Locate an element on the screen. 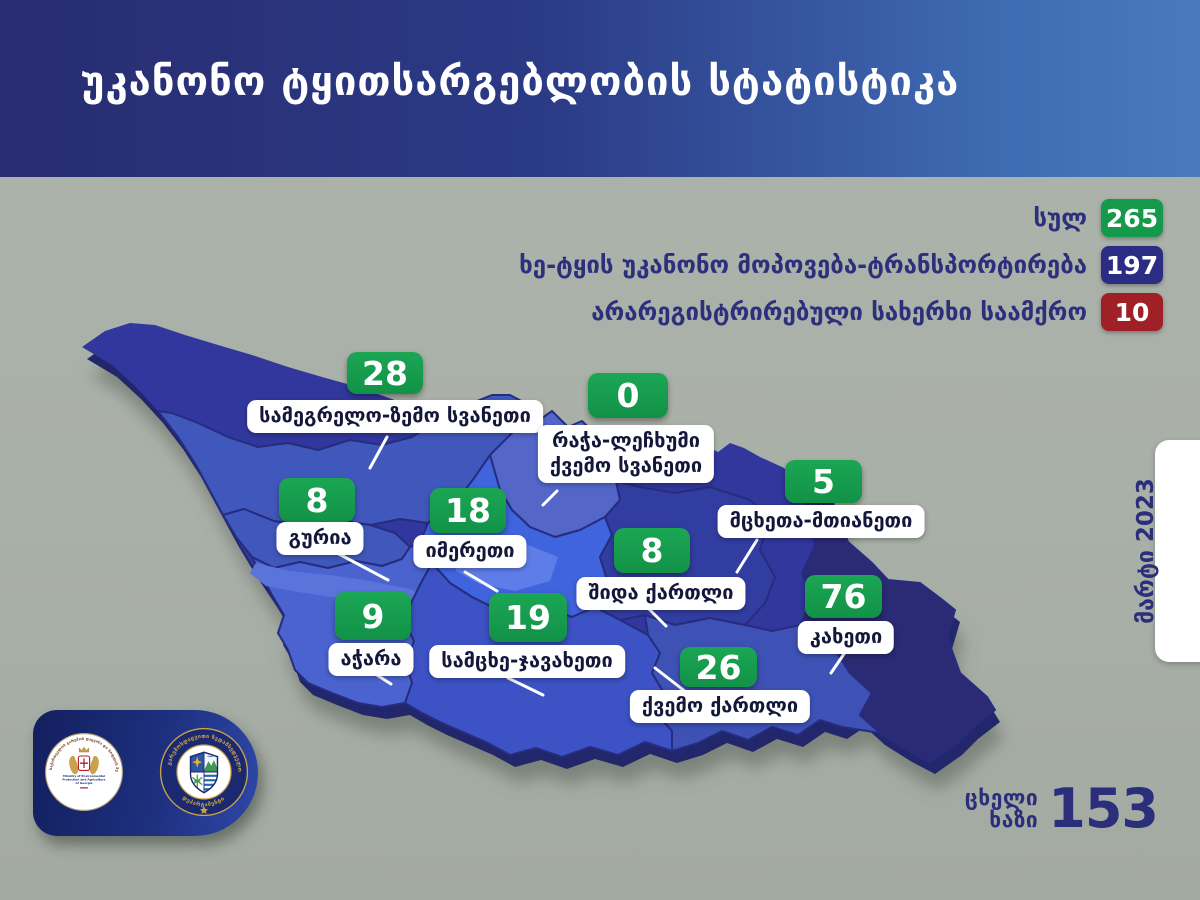 The image size is (1200, 900). leader-line-imereti is located at coordinates (481, 581).